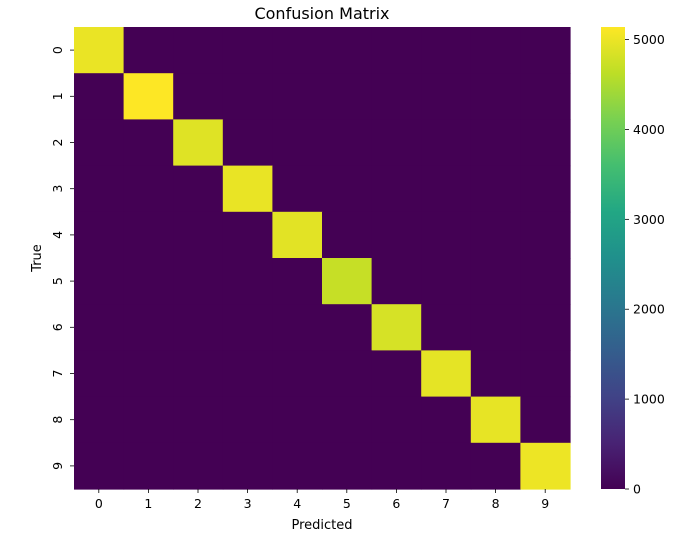 The height and width of the screenshot is (536, 684). I want to click on y-tick-label: 7, so click(57, 374).